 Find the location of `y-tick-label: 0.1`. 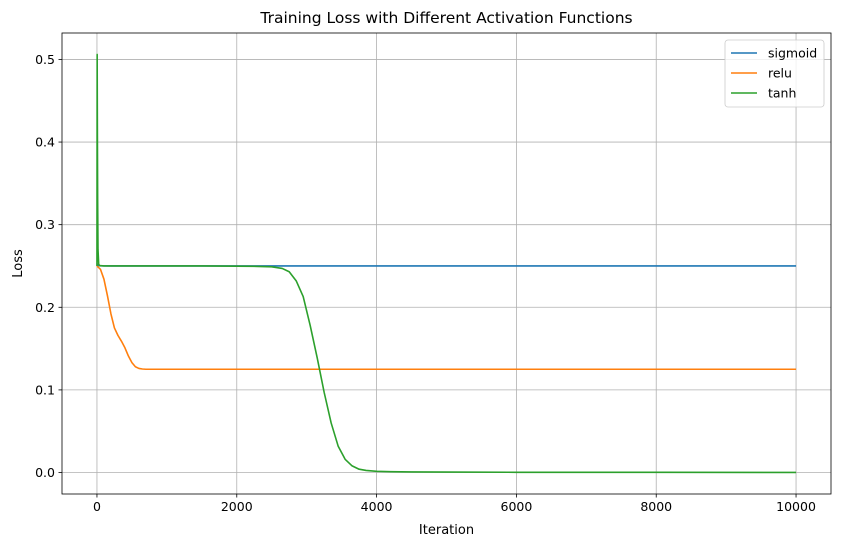

y-tick-label: 0.1 is located at coordinates (45, 389).